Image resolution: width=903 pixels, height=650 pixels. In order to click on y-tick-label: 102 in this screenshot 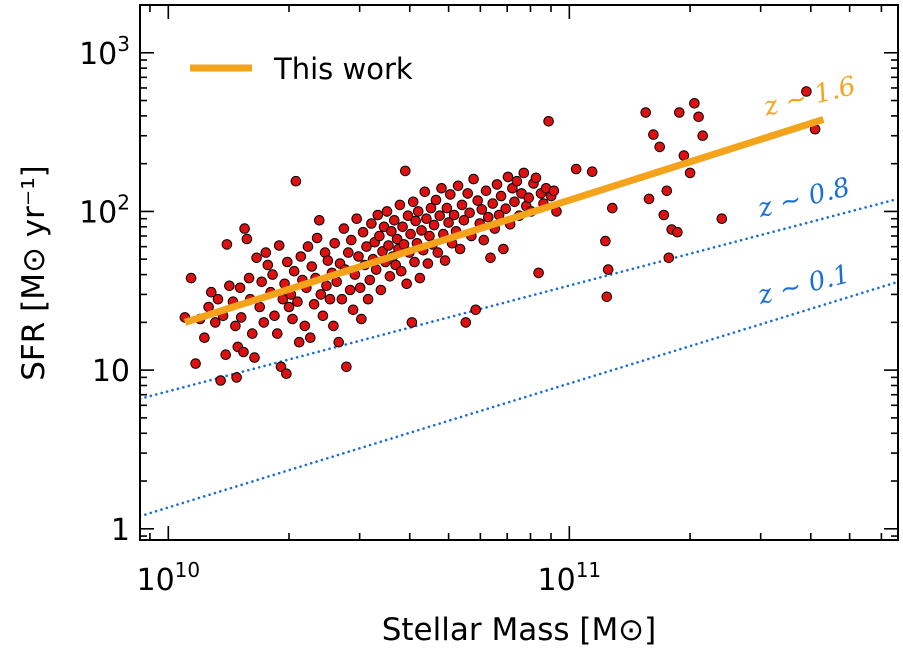, I will do `click(104, 210)`.